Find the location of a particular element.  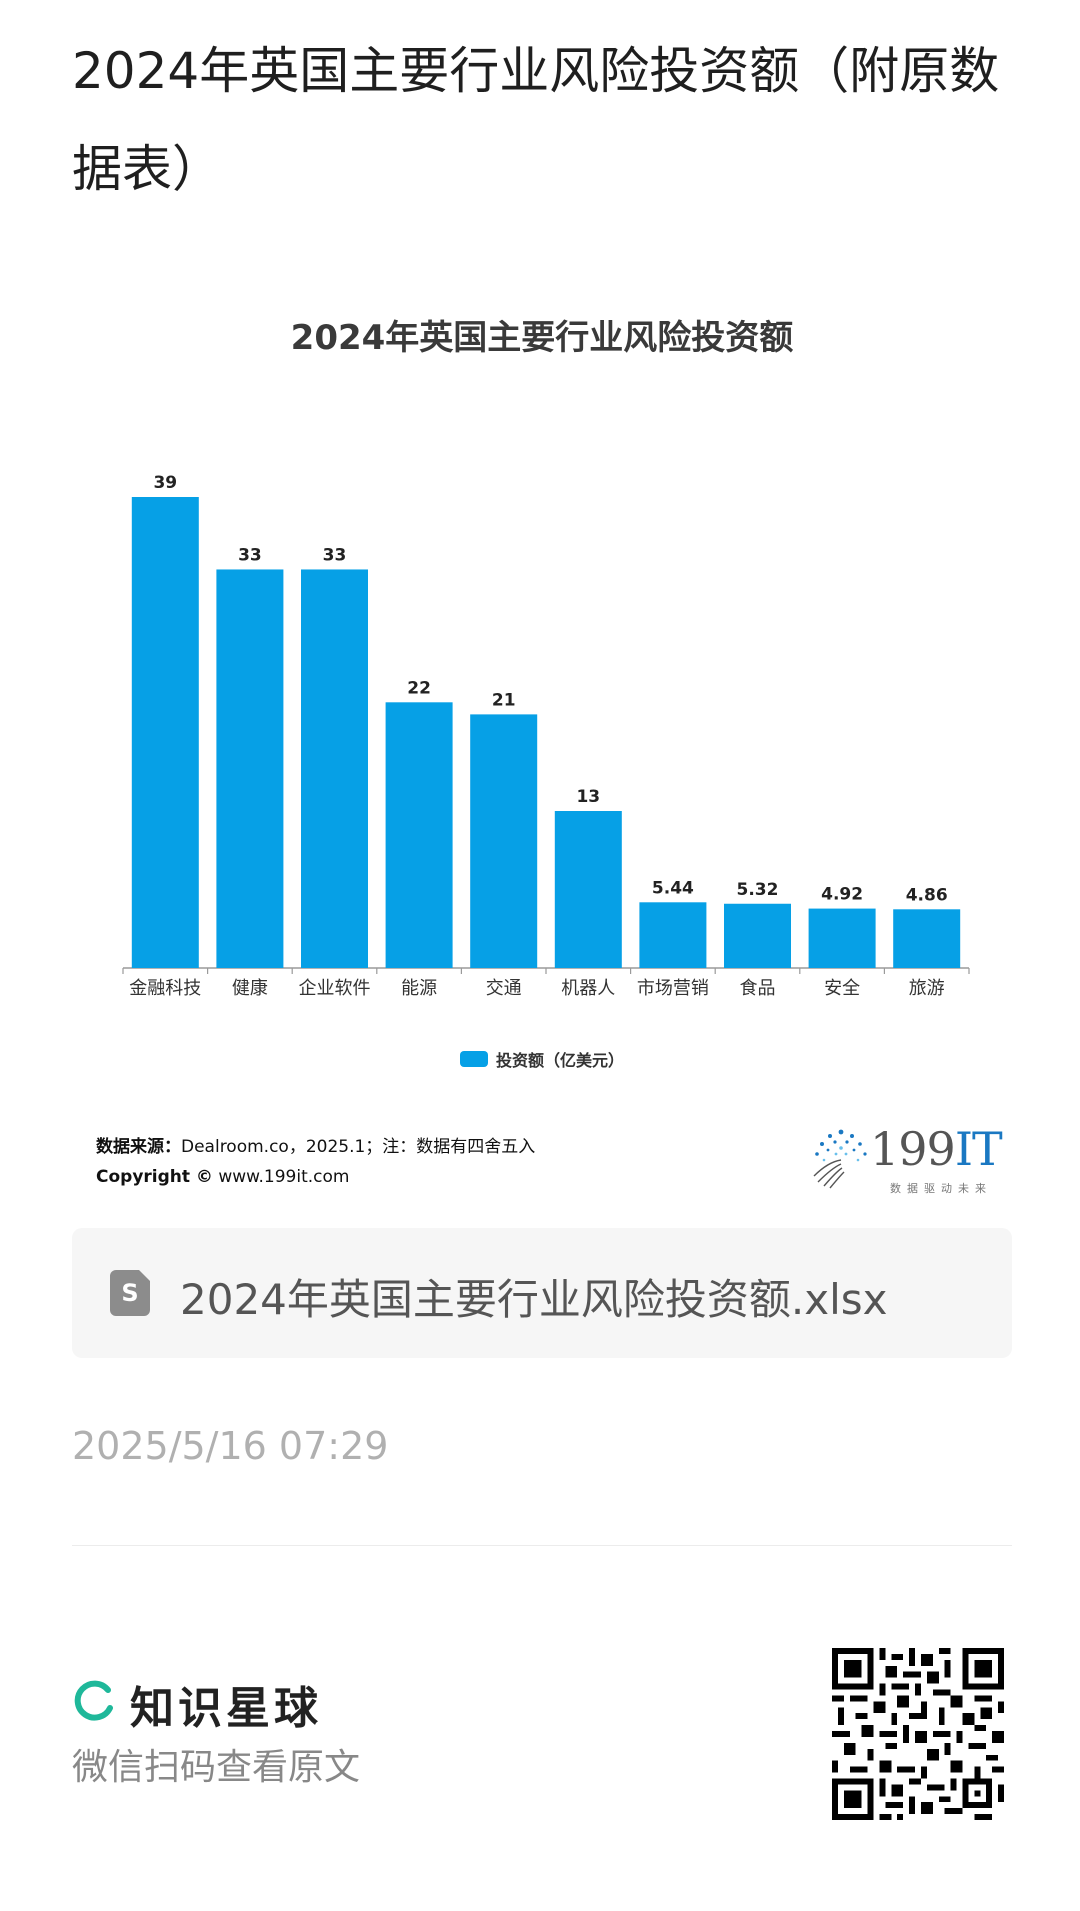

x-tick-label: 食品 is located at coordinates (758, 988).